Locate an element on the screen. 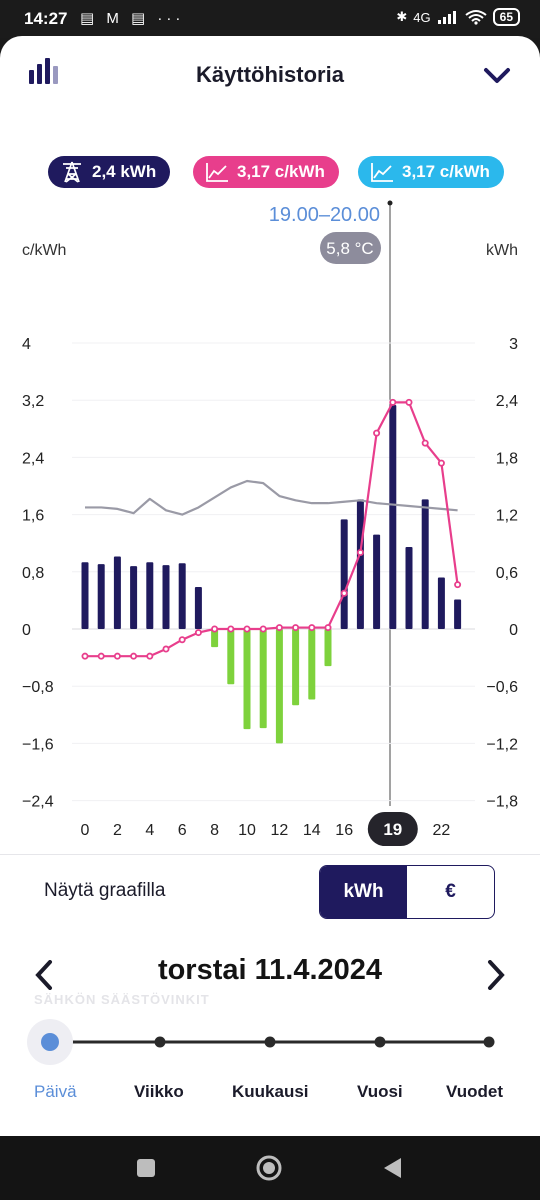 This screenshot has width=540, height=1200. hour-tick-label: 16 is located at coordinates (344, 830).